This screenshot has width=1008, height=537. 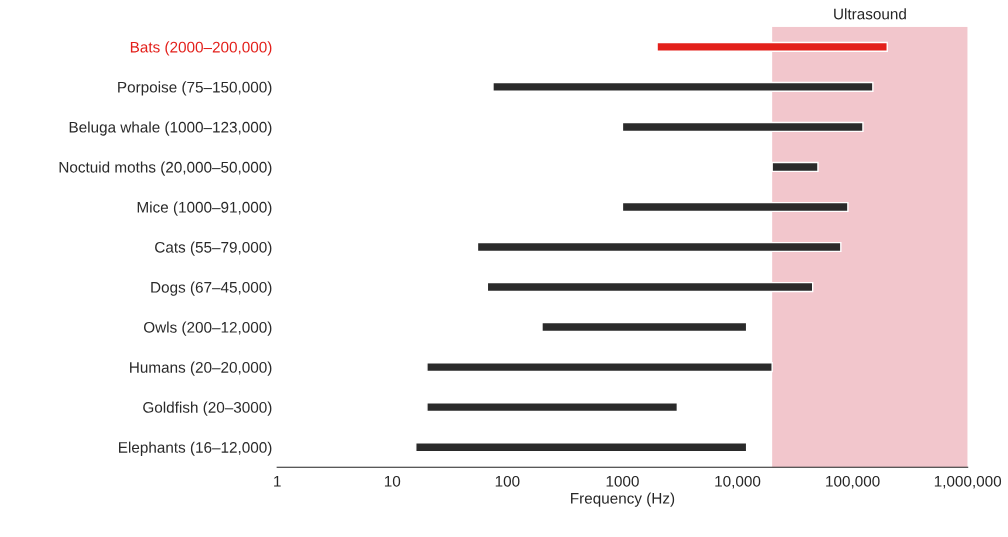 What do you see at coordinates (853, 482) in the screenshot?
I see `x-tick-label: 100,000` at bounding box center [853, 482].